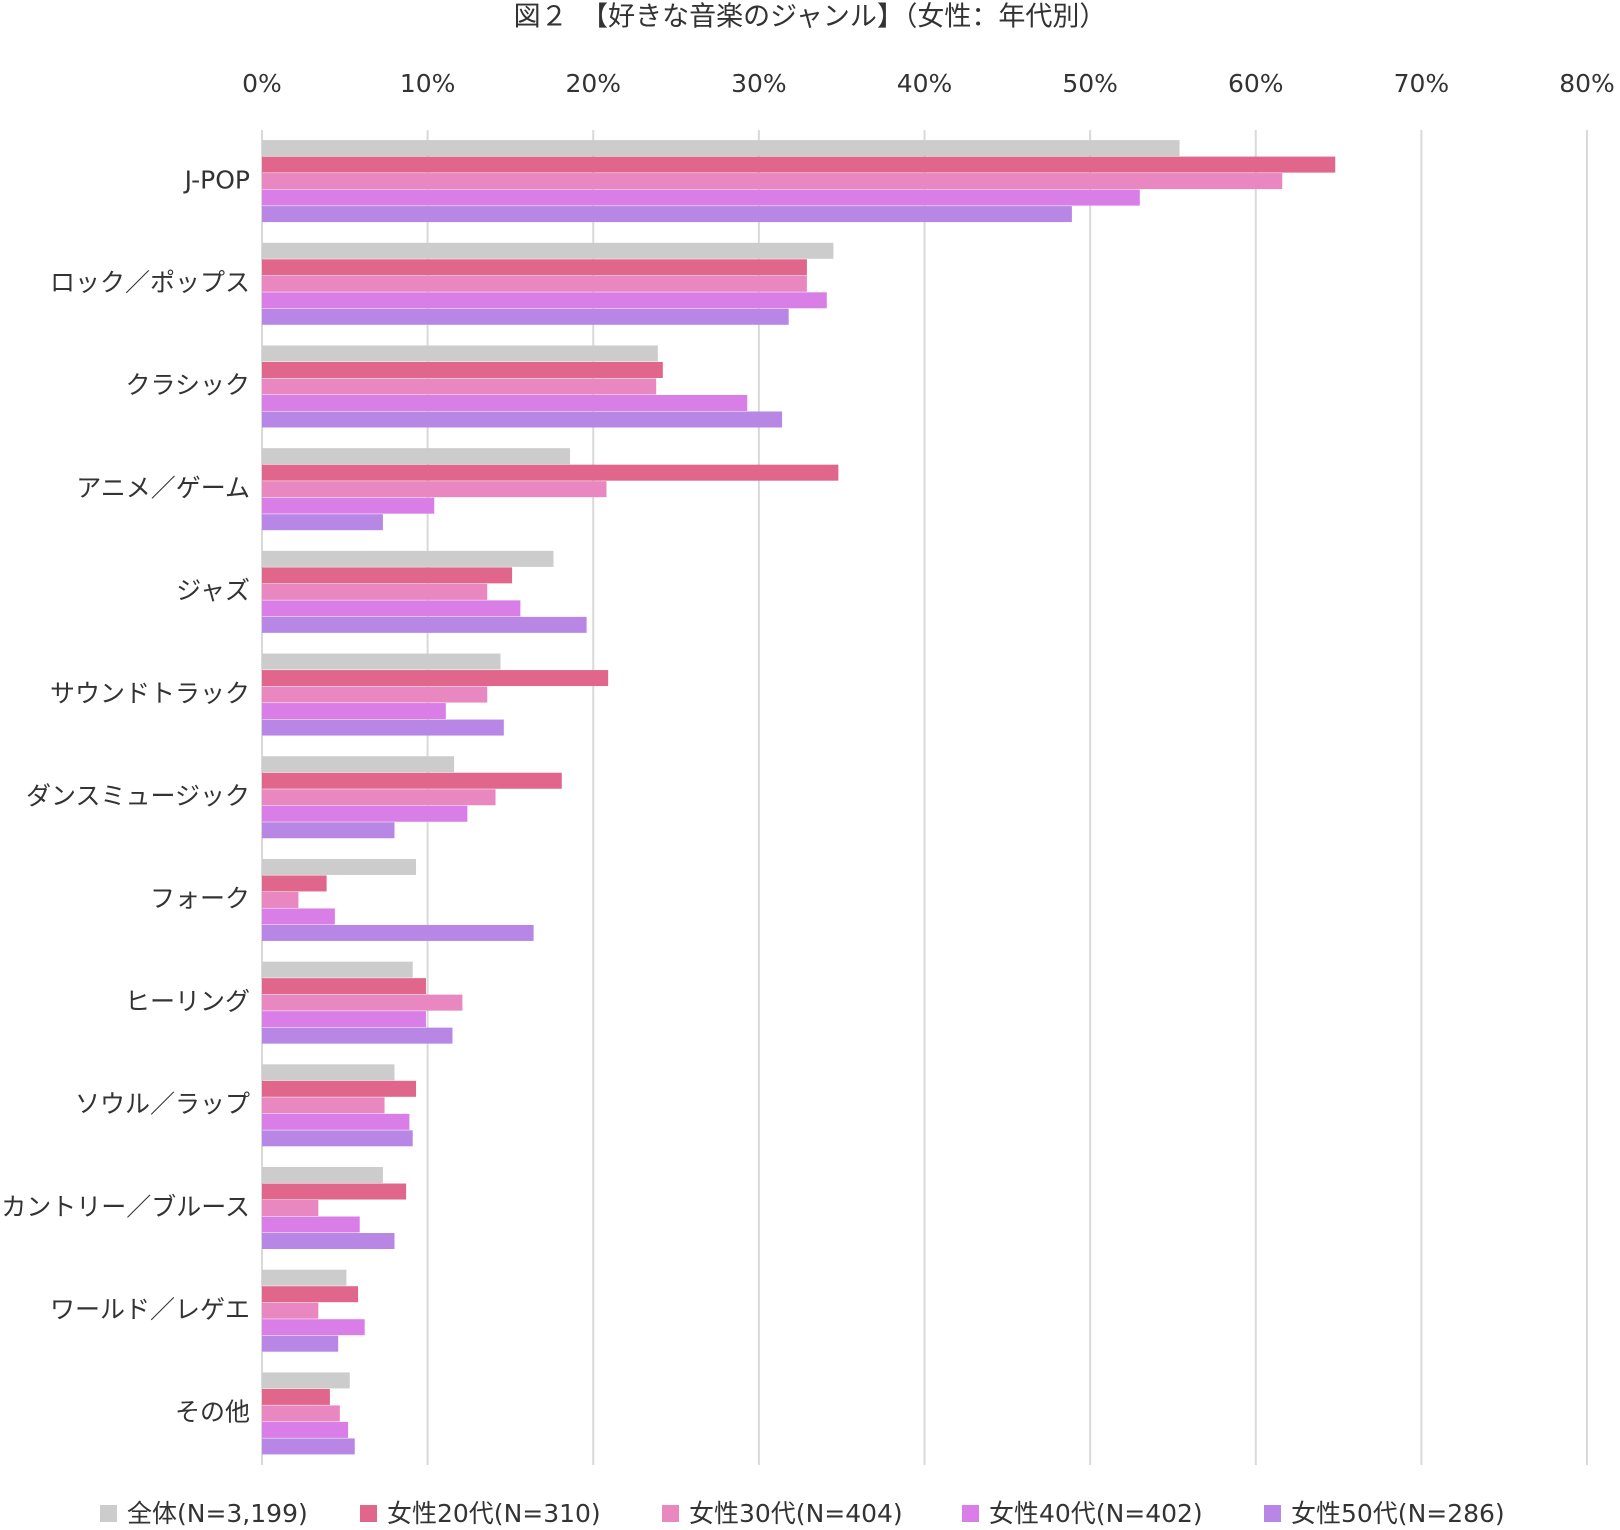 This screenshot has width=1620, height=1530. Describe the element at coordinates (810, 17) in the screenshot. I see `chart-title: 図２ 【好きな音楽のジャンル】（女性：年代別）` at that location.